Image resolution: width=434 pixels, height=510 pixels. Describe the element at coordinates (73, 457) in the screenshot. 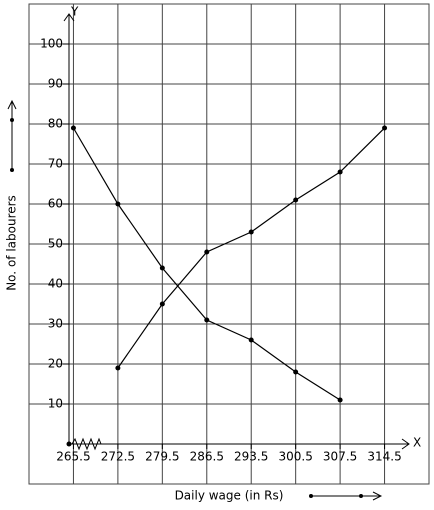

I see `x-tick-label: 265.5` at that location.